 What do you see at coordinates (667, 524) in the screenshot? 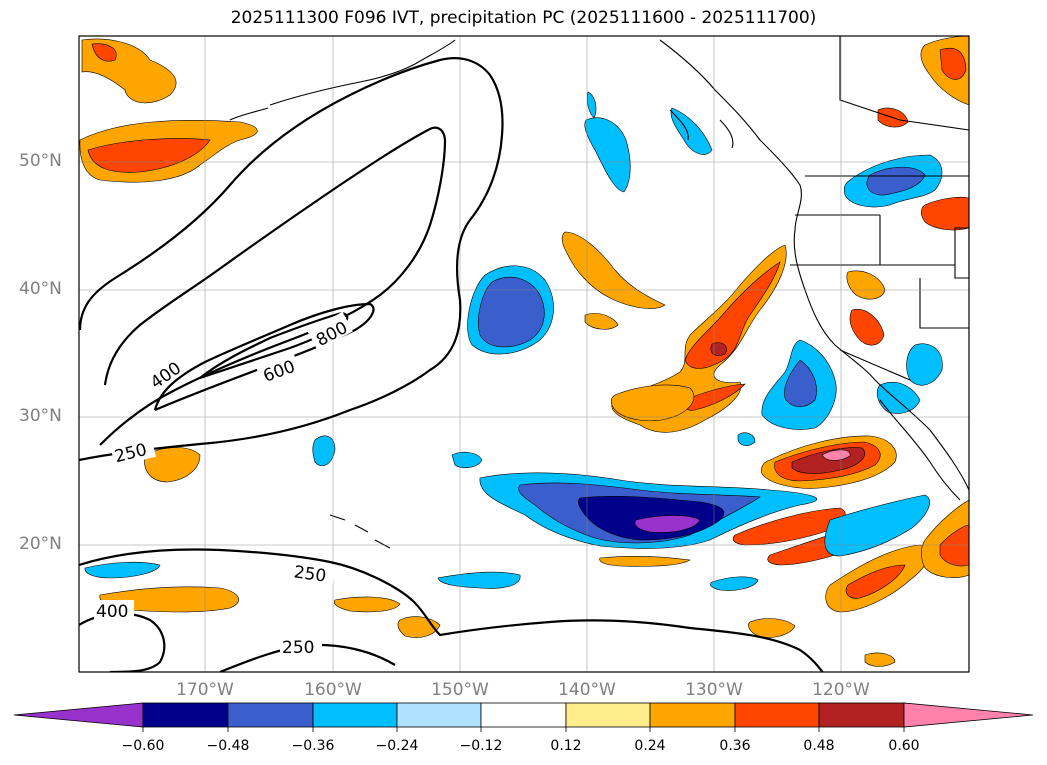
I see `precip-s-negative-purple` at bounding box center [667, 524].